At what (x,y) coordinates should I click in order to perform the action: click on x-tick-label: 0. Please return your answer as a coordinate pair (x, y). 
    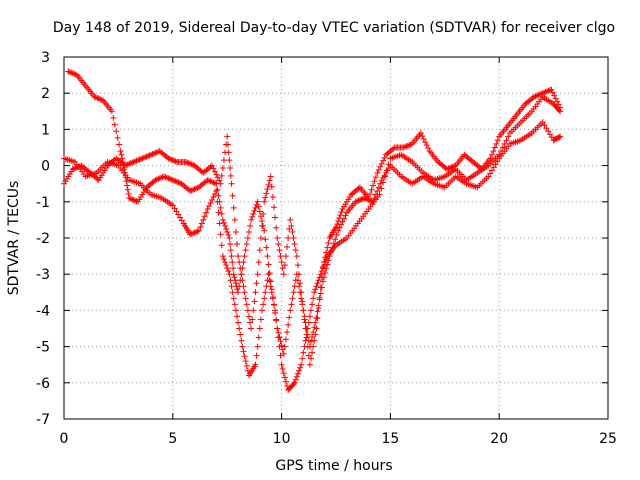
    Looking at the image, I should click on (64, 439).